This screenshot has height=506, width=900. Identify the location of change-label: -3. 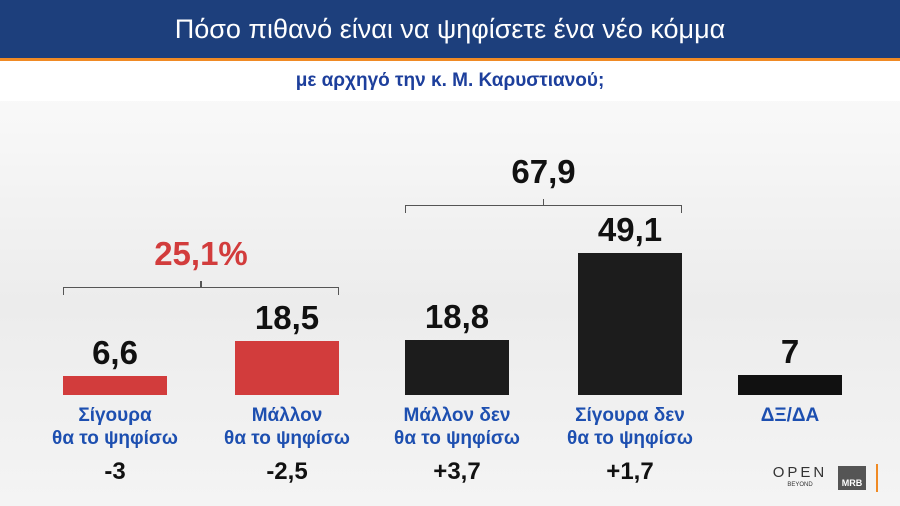
(115, 471).